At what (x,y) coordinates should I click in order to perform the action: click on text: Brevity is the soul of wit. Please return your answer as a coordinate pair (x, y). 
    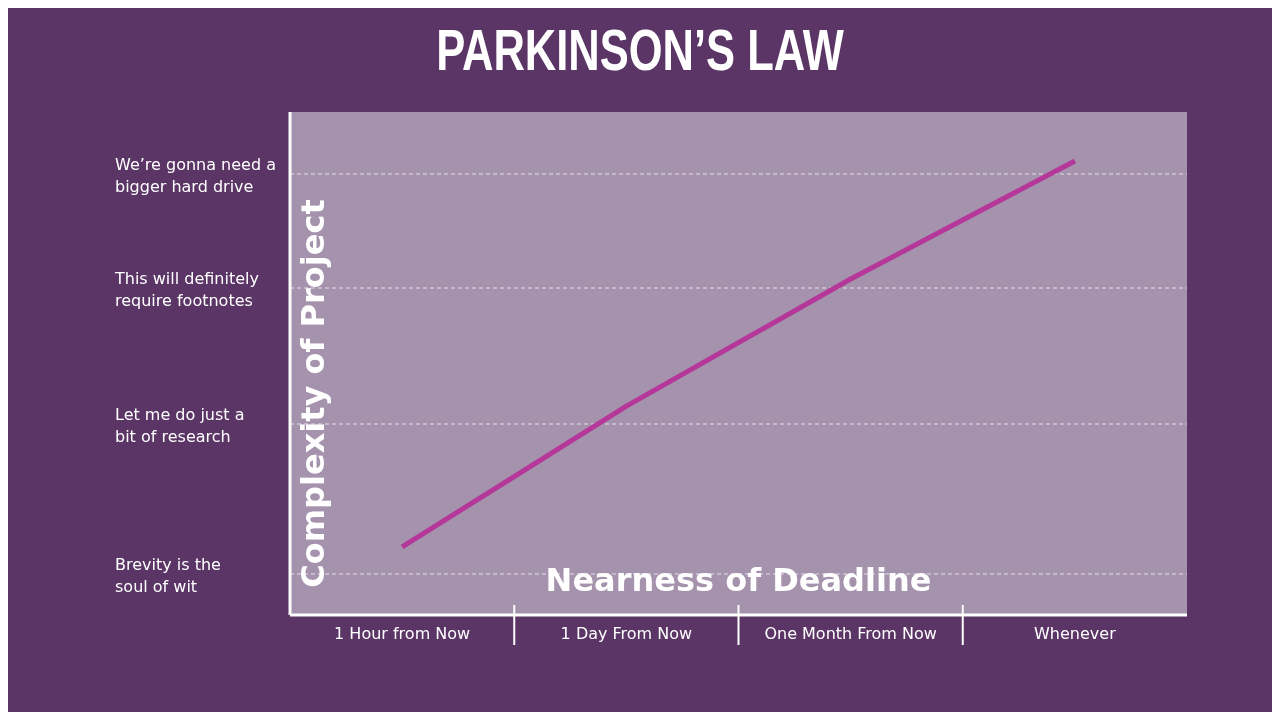
    Looking at the image, I should click on (168, 575).